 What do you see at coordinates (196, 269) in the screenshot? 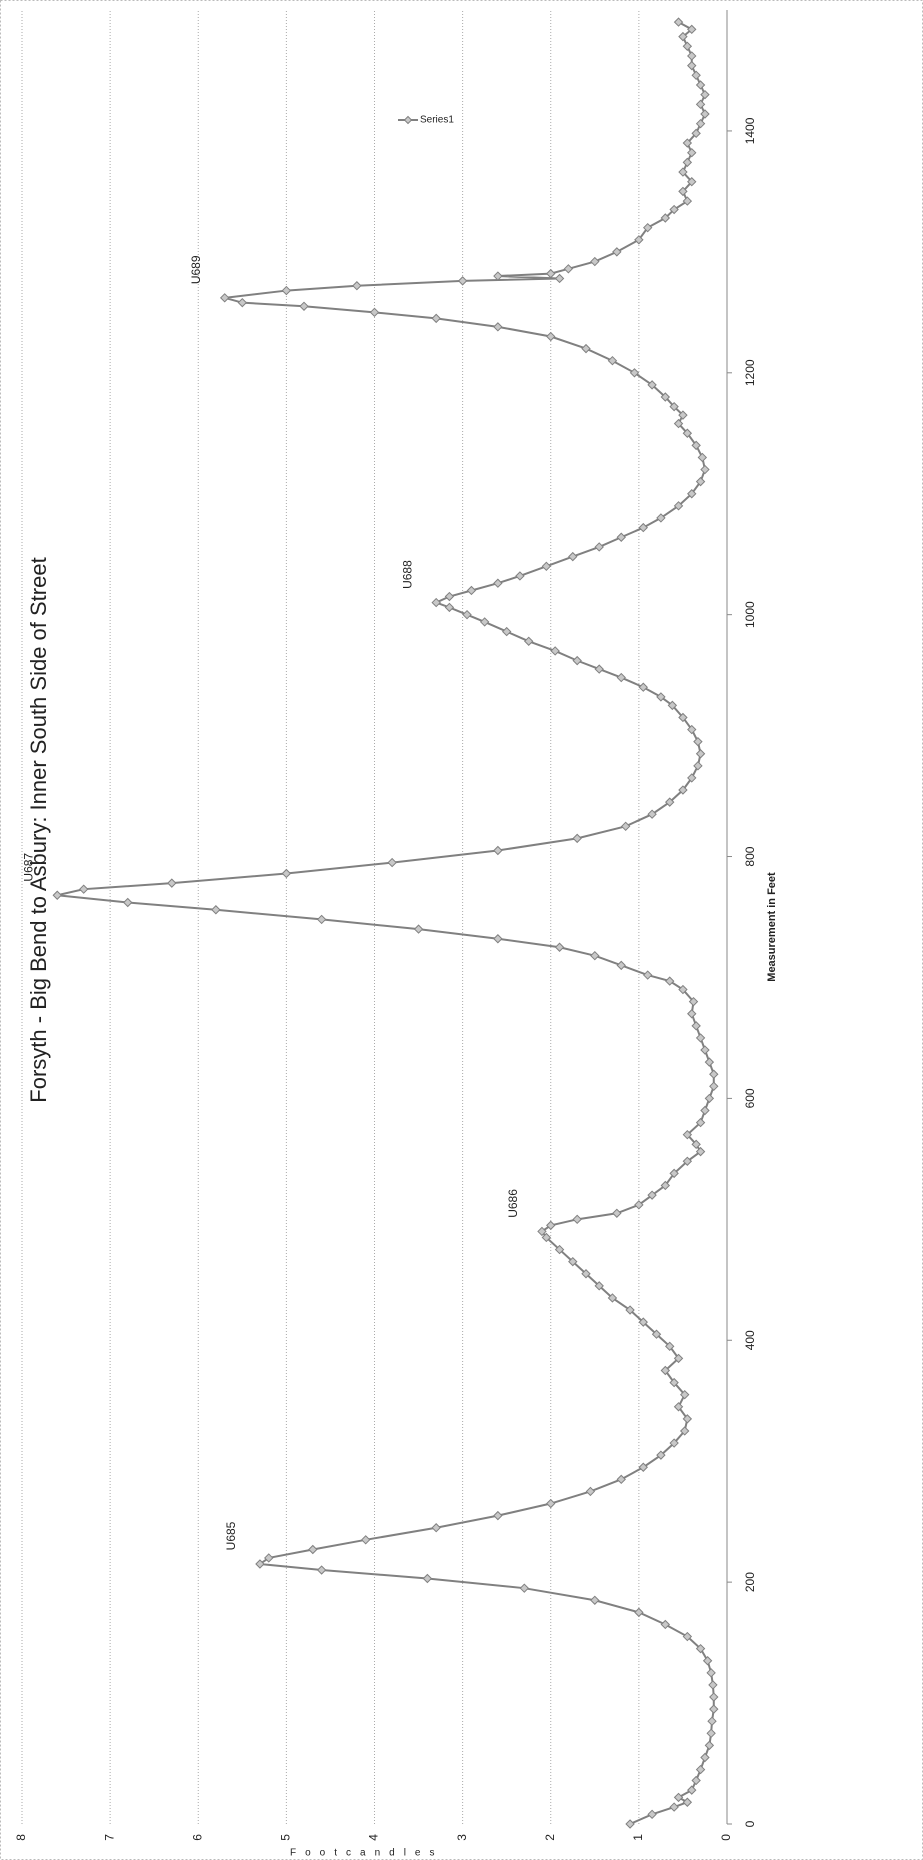
I see `annotation: U689` at bounding box center [196, 269].